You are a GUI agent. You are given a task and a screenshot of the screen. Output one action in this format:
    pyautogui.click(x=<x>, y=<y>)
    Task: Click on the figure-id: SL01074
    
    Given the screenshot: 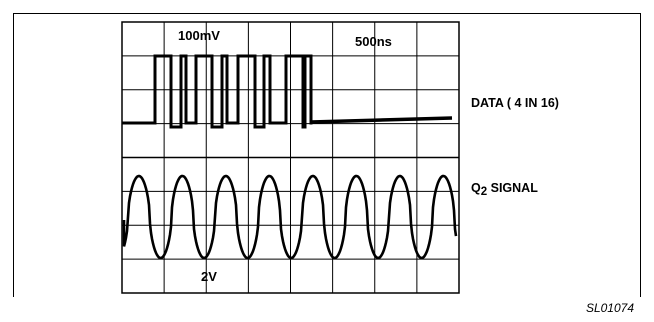 What is the action you would take?
    pyautogui.click(x=610, y=308)
    